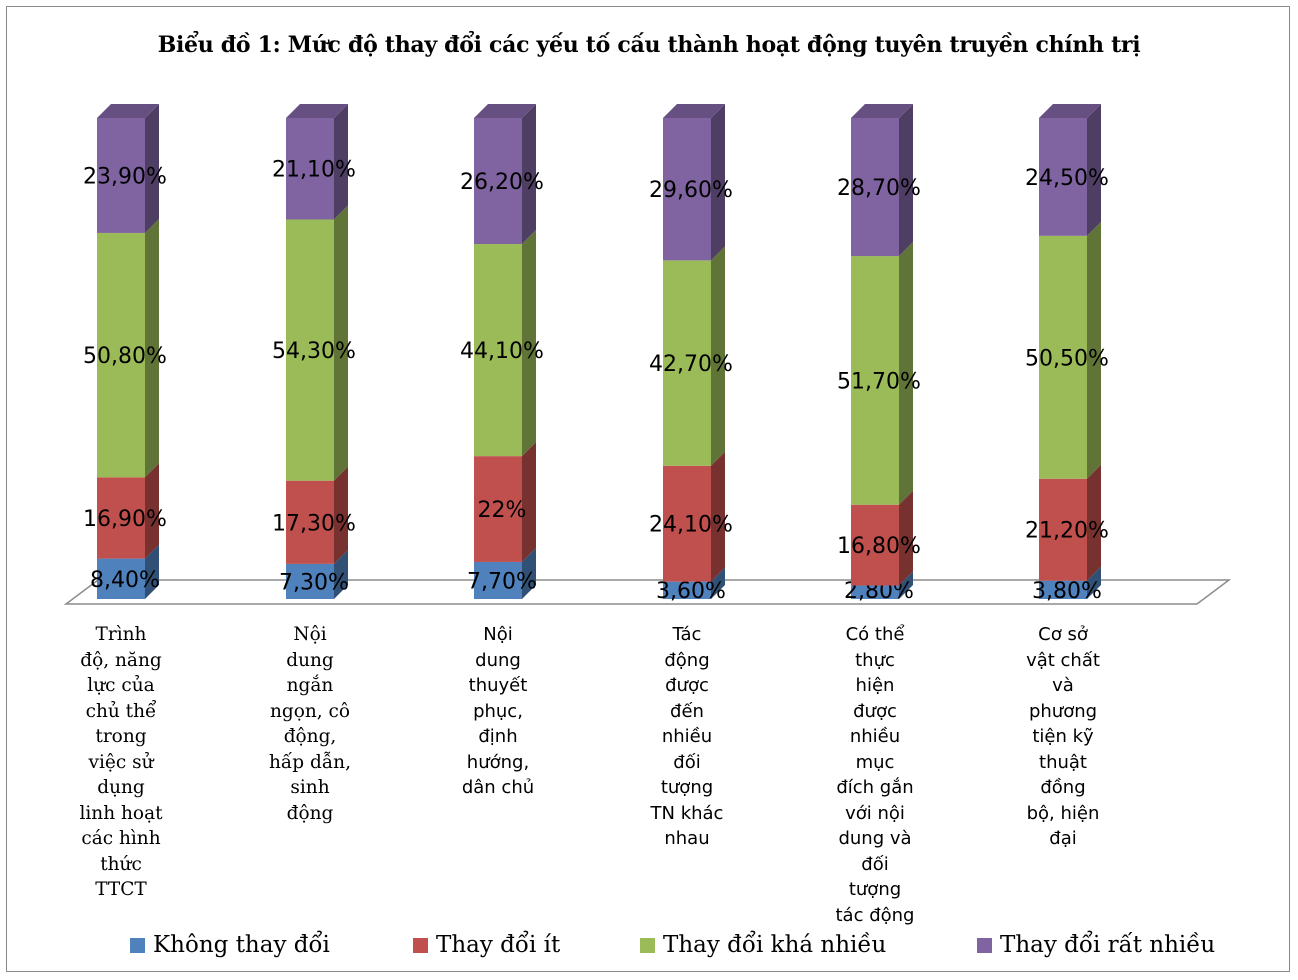 The width and height of the screenshot is (1298, 980). I want to click on category-label-line: vật chất, so click(1063, 660).